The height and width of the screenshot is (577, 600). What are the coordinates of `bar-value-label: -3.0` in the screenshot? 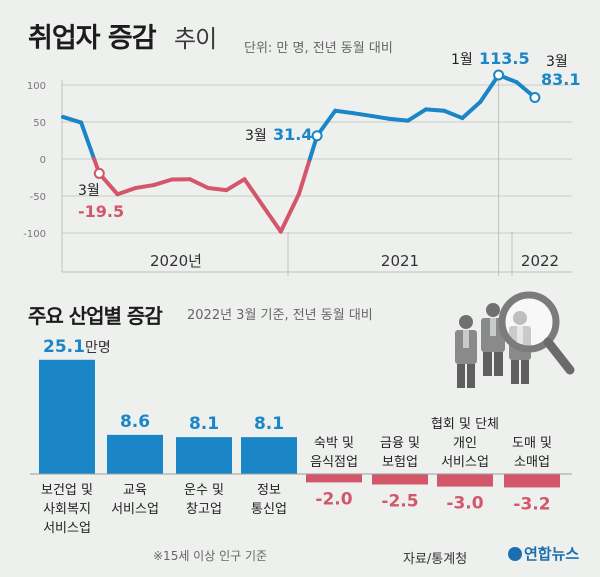 It's located at (464, 504).